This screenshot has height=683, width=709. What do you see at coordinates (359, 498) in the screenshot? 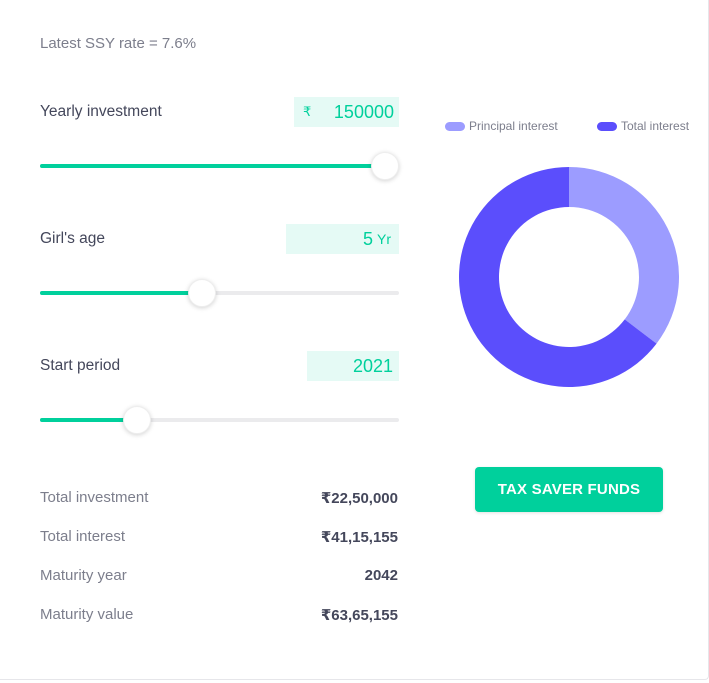
I see `total-investment-value: ₹22,50,000` at bounding box center [359, 498].